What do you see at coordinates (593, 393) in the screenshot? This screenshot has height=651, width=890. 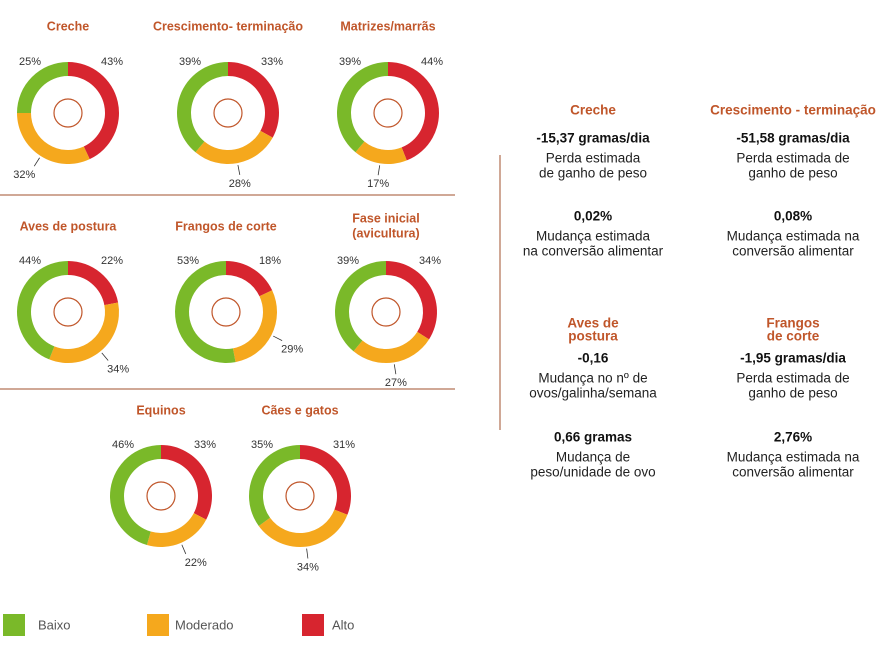 I see `panel-text: ovos/galinha/semana` at bounding box center [593, 393].